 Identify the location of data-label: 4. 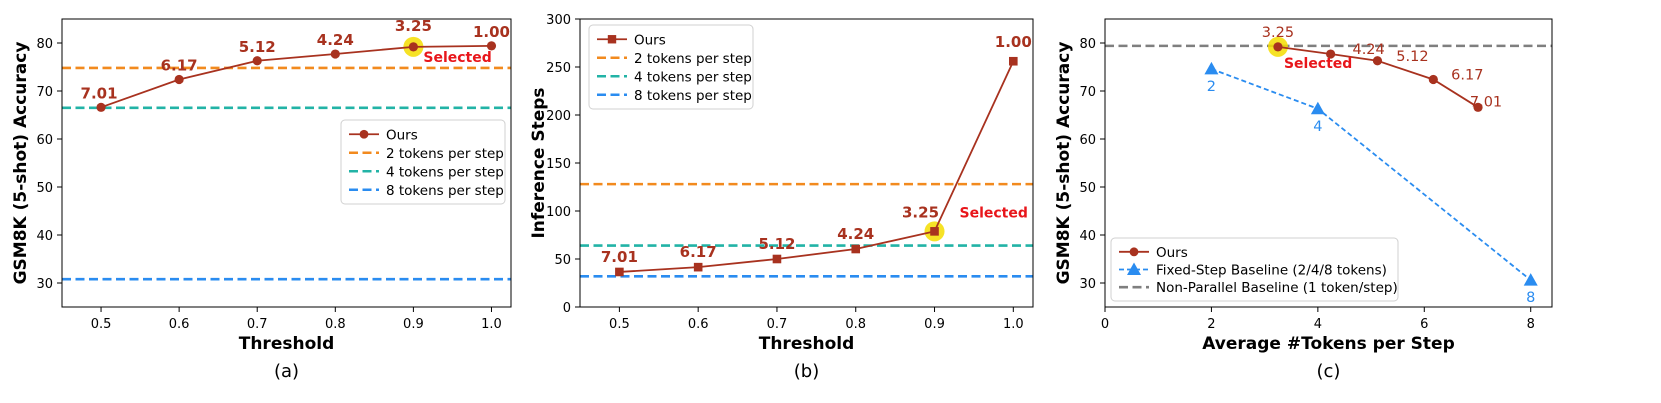
(1317, 127).